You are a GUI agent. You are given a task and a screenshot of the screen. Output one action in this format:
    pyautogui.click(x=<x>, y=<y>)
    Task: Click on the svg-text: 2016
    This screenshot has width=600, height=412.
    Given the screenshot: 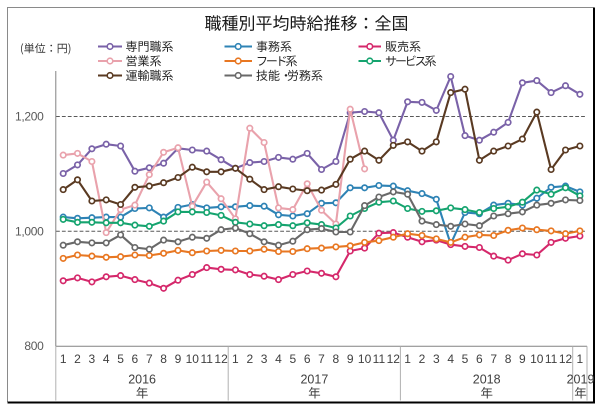 What is the action you would take?
    pyautogui.click(x=142, y=380)
    